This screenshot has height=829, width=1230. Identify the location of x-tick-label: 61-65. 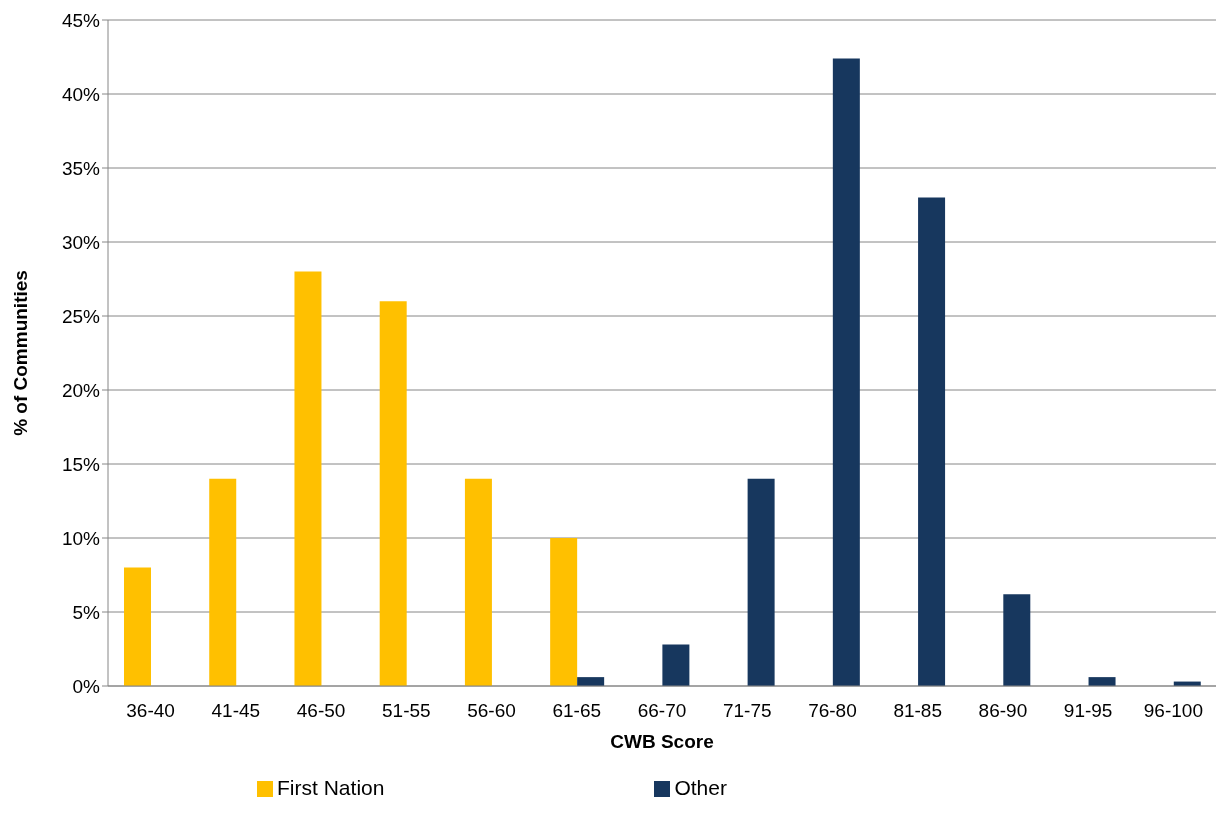
(577, 711).